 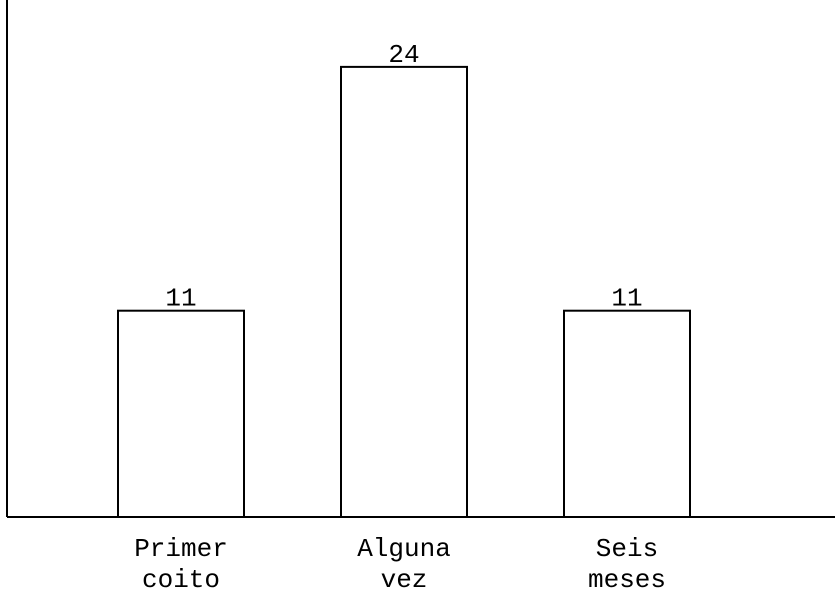 I want to click on category-label-primer-coito-line2: coito, so click(x=181, y=578).